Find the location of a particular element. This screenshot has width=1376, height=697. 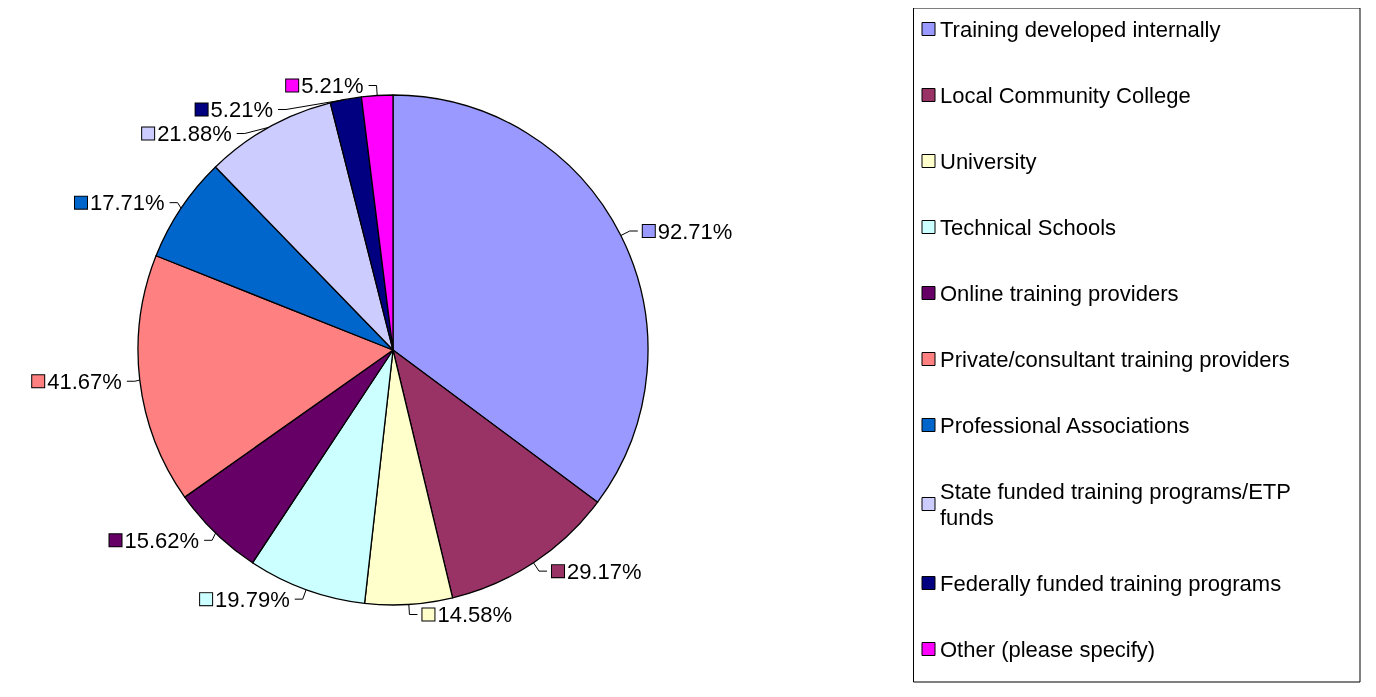

legend-label: University is located at coordinates (988, 161).